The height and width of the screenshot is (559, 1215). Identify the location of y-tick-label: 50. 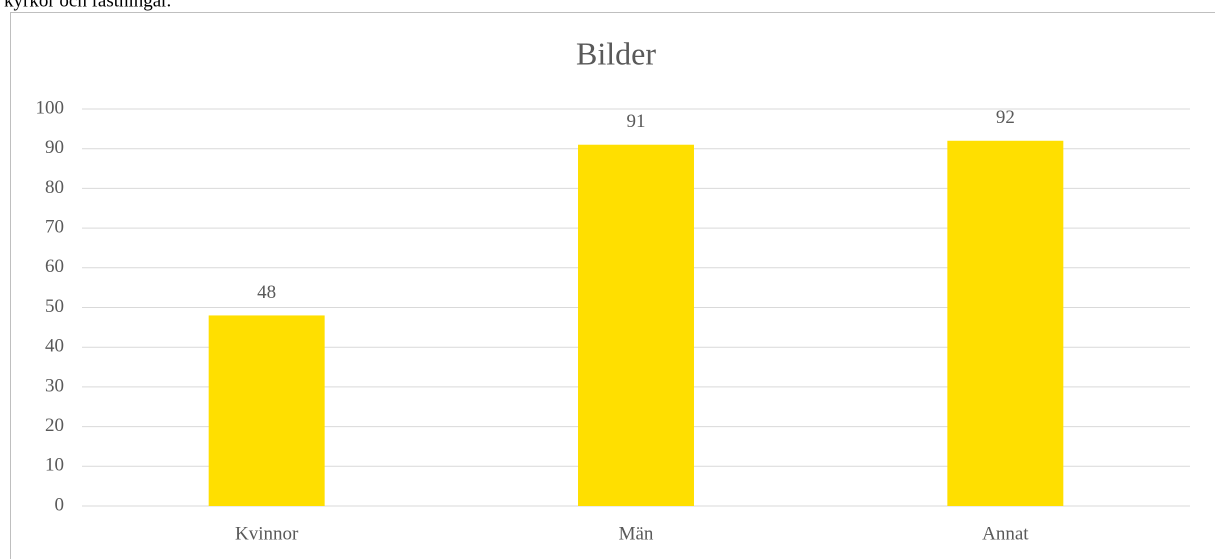
(54, 306).